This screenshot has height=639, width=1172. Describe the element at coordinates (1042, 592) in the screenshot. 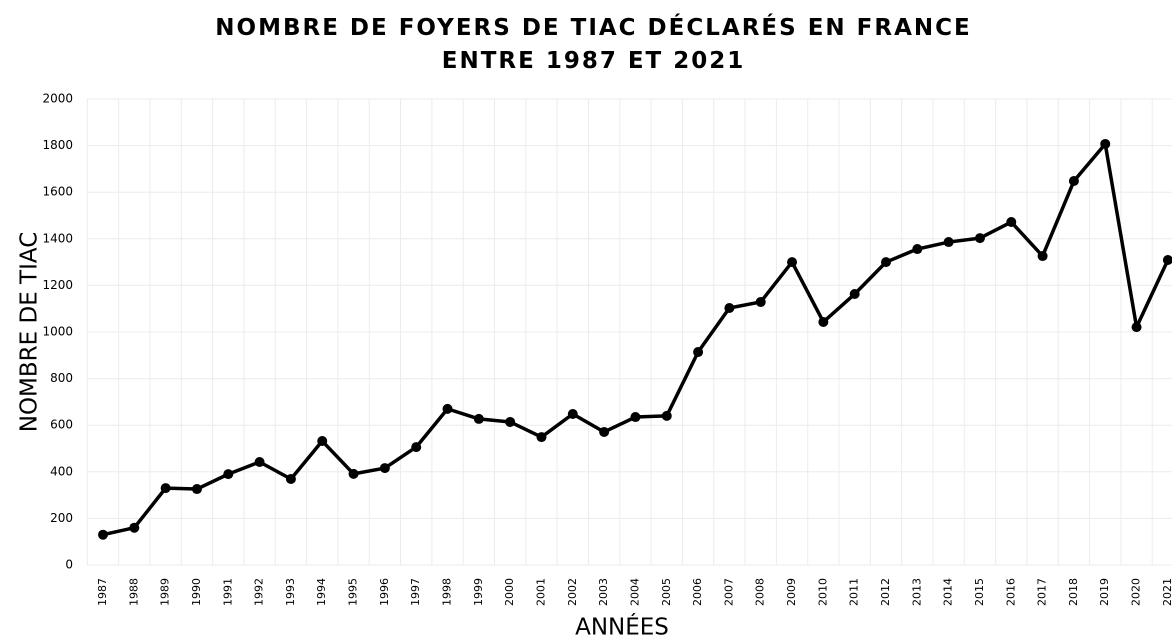

I see `x-tick-label: 2017` at that location.